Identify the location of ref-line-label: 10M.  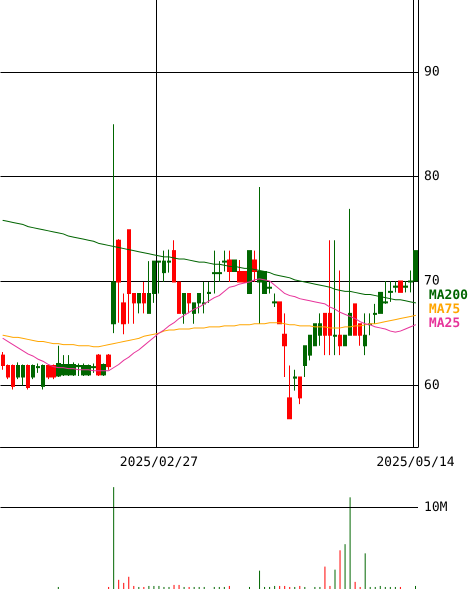
(436, 508).